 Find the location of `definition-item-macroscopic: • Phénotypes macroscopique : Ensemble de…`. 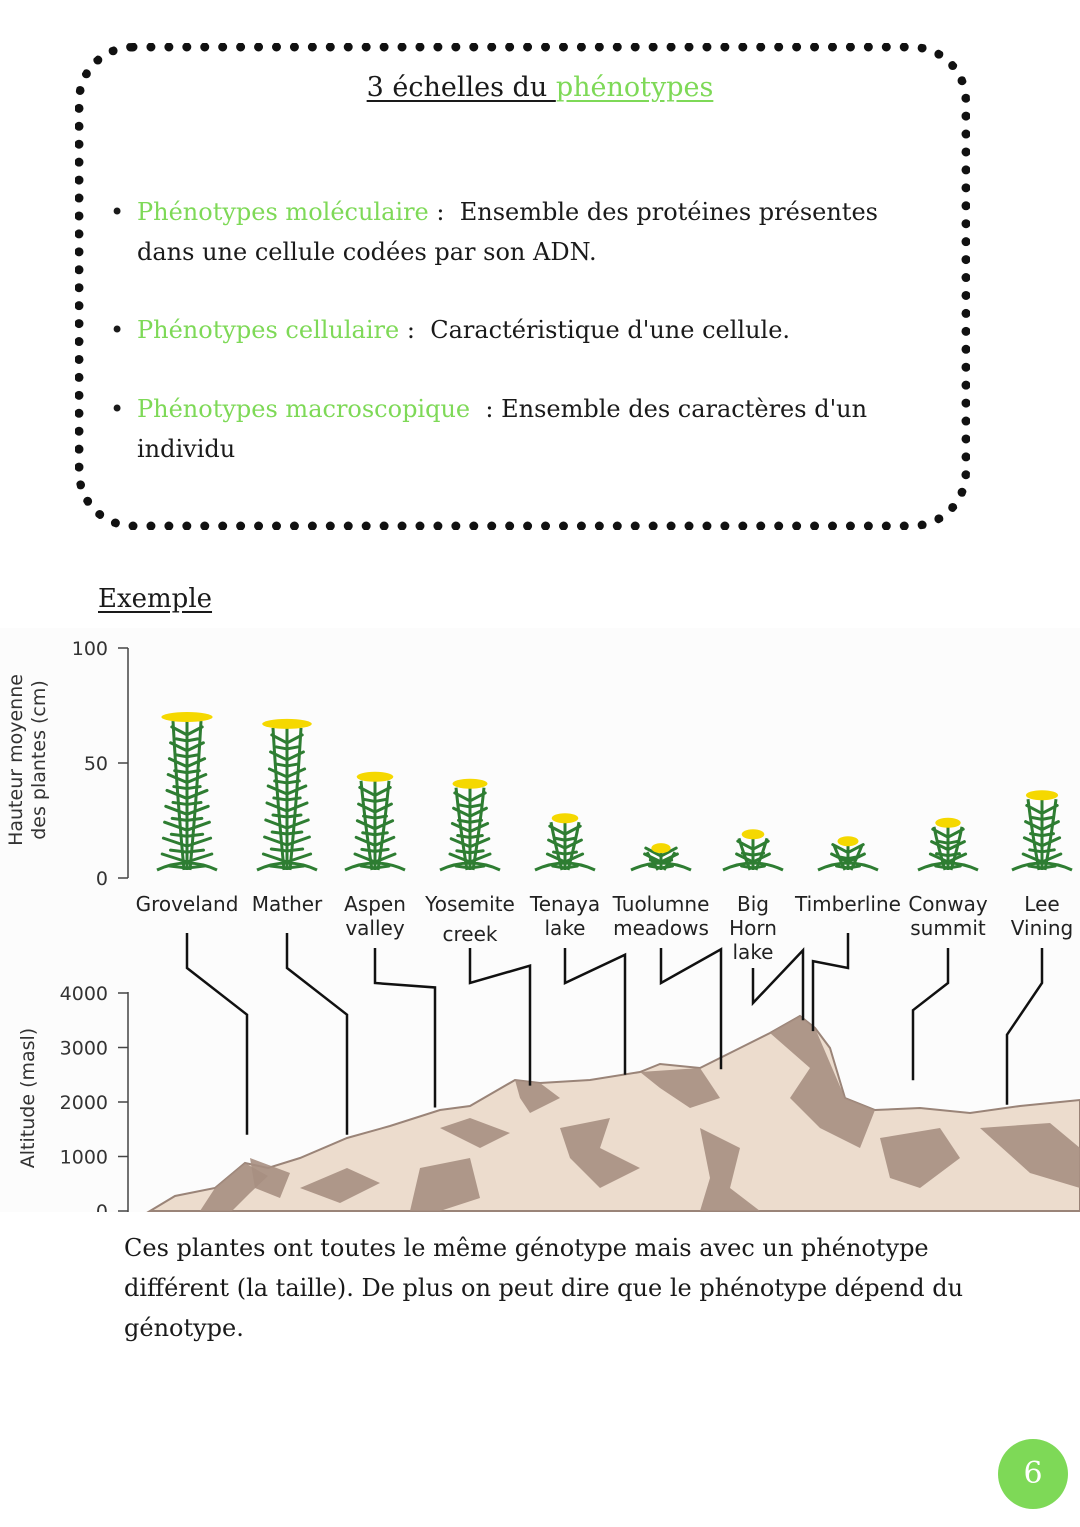

definition-item-macroscopic: • Phénotypes macroscopique : Ensemble de… is located at coordinates (520, 429).